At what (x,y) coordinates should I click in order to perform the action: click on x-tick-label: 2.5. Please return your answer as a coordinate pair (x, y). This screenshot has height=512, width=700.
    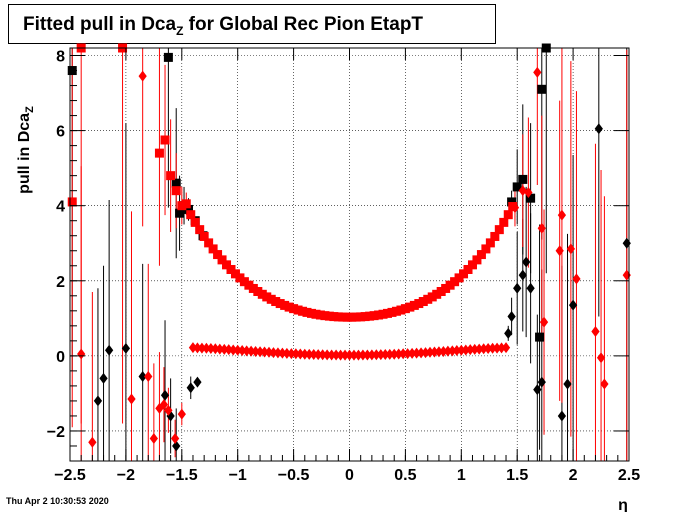
    Looking at the image, I should click on (629, 475).